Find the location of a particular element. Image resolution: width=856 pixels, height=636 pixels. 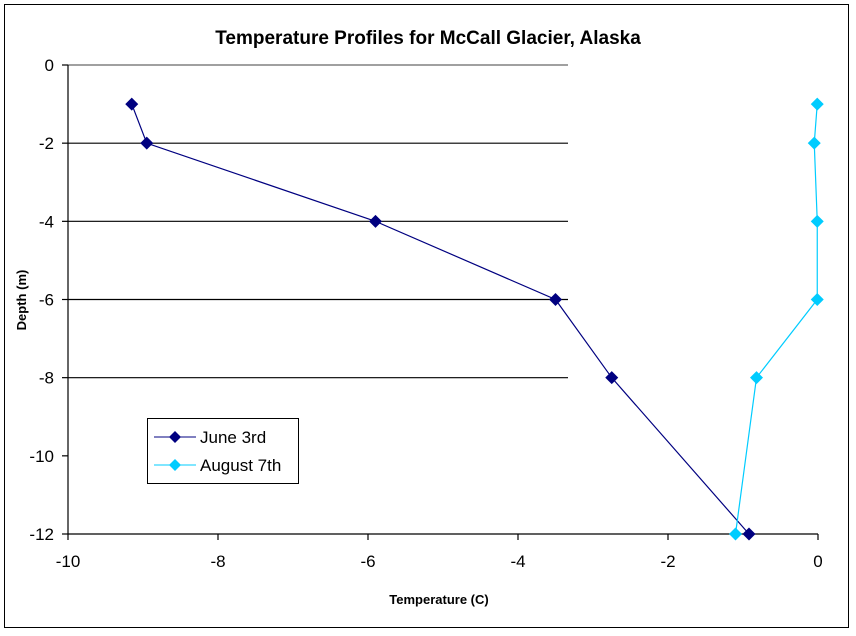

x-tick-labels: -10 -8 -6 -4 -2 0 is located at coordinates (439, 561).